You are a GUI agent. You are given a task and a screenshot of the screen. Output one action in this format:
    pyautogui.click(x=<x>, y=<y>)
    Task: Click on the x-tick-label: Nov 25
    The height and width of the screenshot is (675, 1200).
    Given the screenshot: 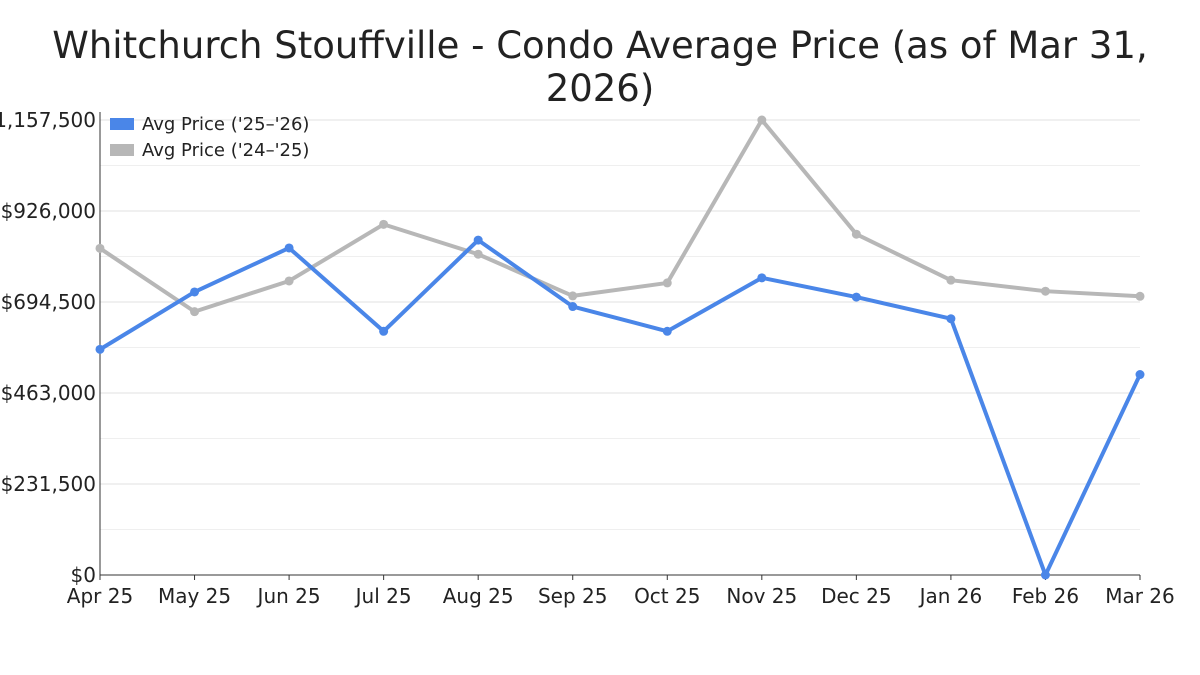 What is the action you would take?
    pyautogui.click(x=761, y=596)
    